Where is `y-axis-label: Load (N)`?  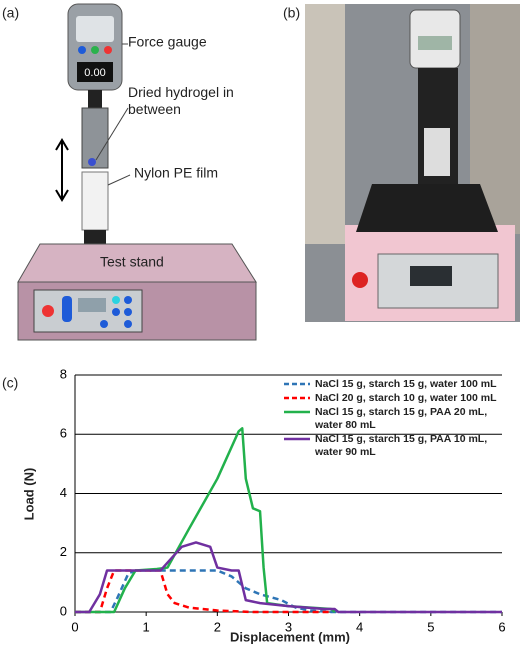
y-axis-label: Load (N) is located at coordinates (28, 494).